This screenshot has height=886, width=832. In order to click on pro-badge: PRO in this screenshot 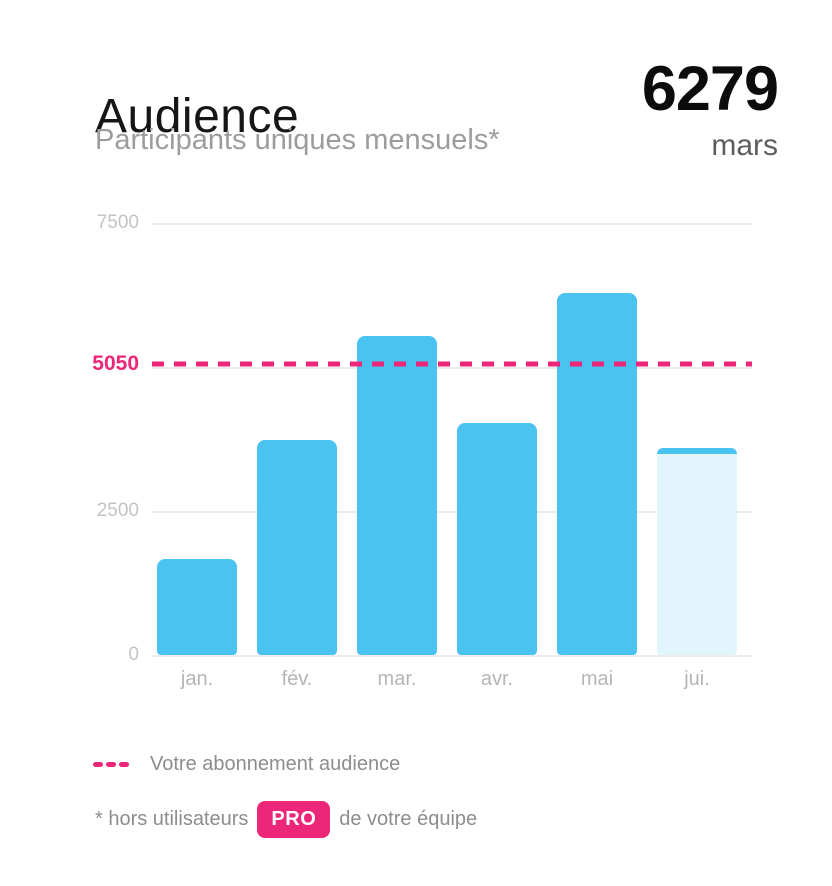, I will do `click(294, 819)`.